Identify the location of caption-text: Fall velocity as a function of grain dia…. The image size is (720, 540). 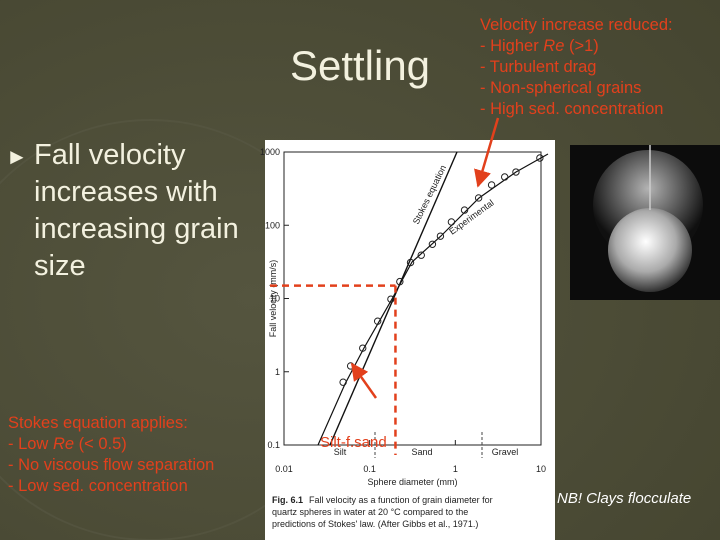
(401, 500).